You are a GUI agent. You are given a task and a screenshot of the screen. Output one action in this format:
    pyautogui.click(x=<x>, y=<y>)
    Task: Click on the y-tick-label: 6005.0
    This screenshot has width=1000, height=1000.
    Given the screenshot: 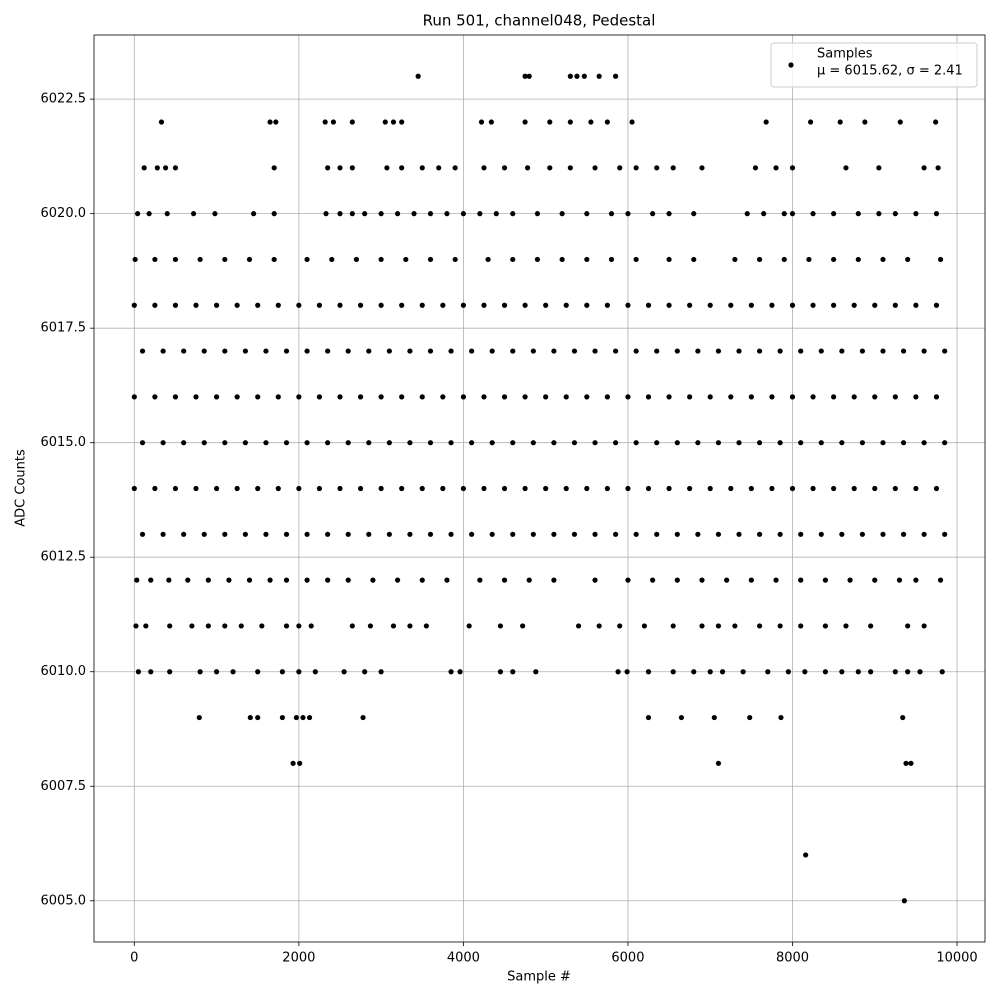 What is the action you would take?
    pyautogui.click(x=64, y=900)
    